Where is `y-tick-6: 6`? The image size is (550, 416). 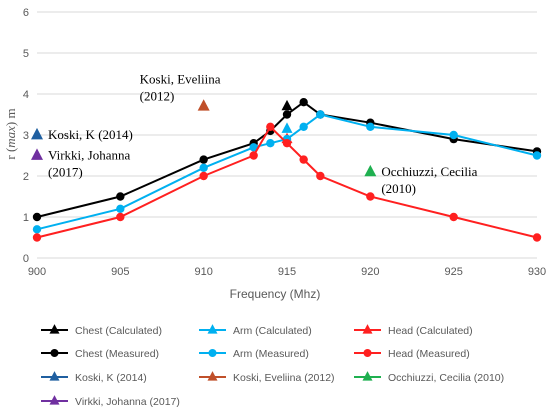
y-tick-6: 6 is located at coordinates (26, 13).